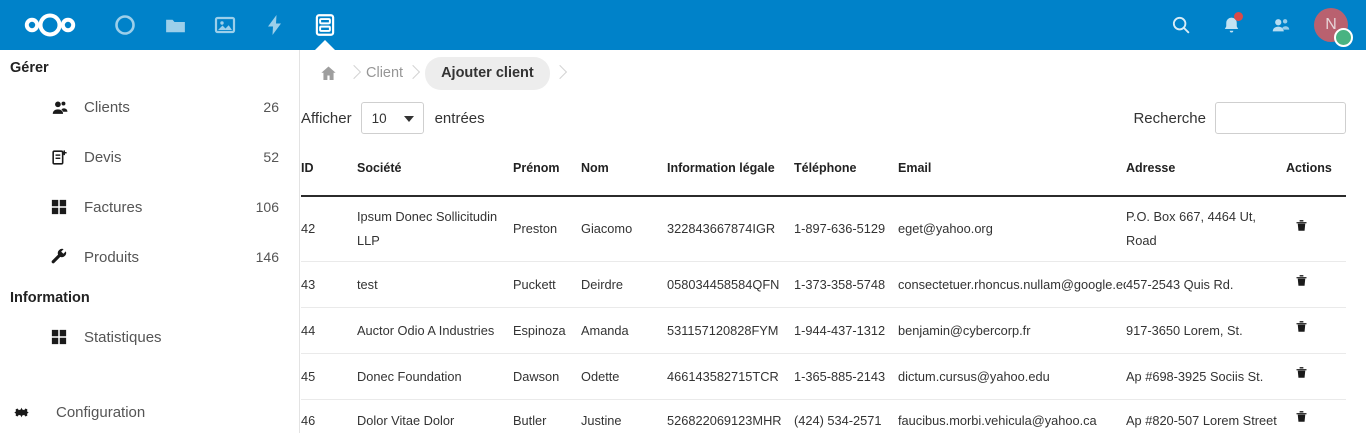 This screenshot has width=1366, height=435. I want to click on sidebar-item-clients: Clients 26, so click(149, 107).